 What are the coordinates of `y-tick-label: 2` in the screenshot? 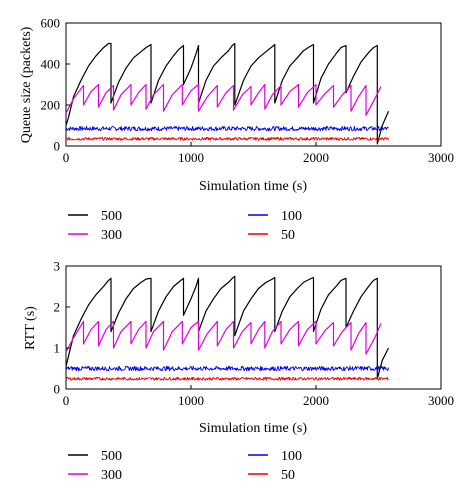 It's located at (57, 307).